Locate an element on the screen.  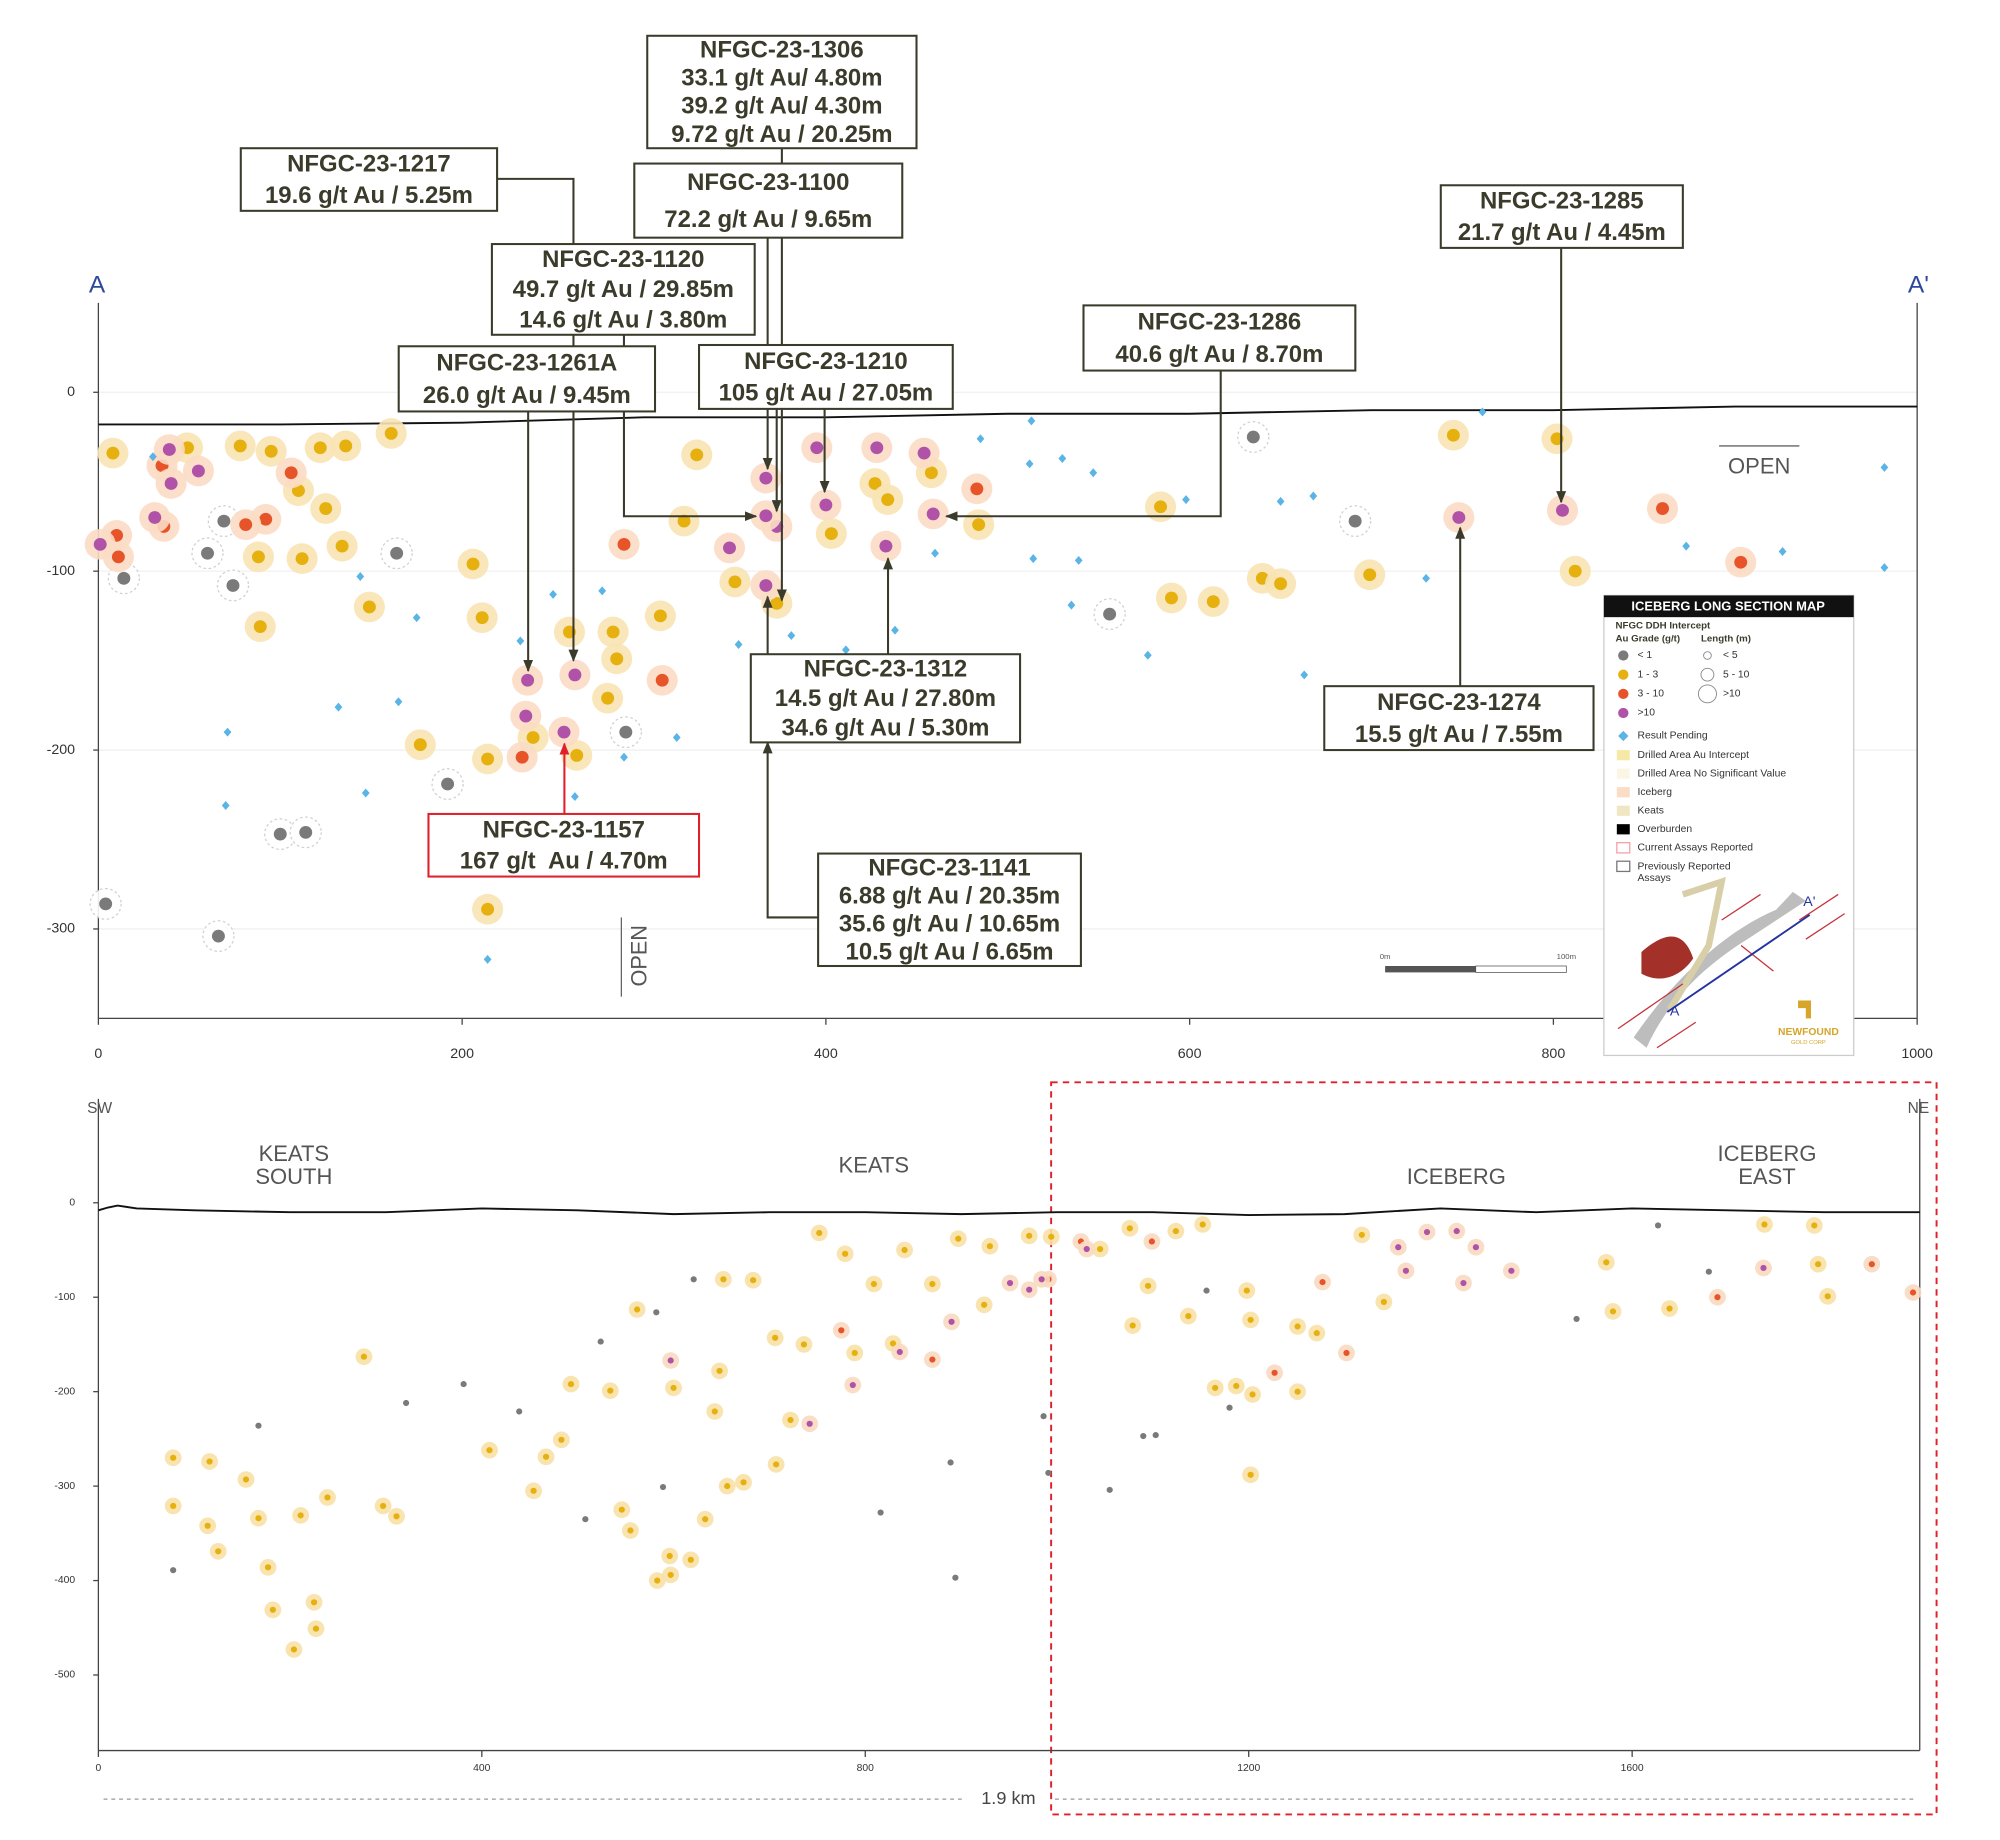
legend-subtitle: NFGC DDH Intercept is located at coordinates (1664, 626).